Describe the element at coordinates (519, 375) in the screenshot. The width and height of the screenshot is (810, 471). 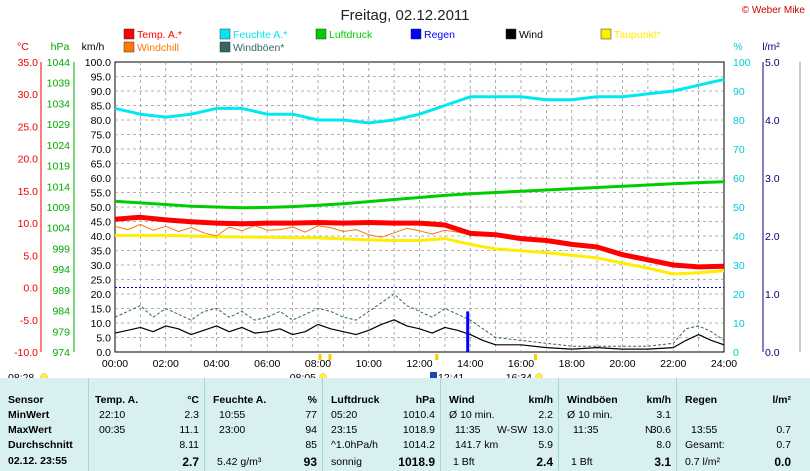
I see `marker-label: 16:34` at that location.